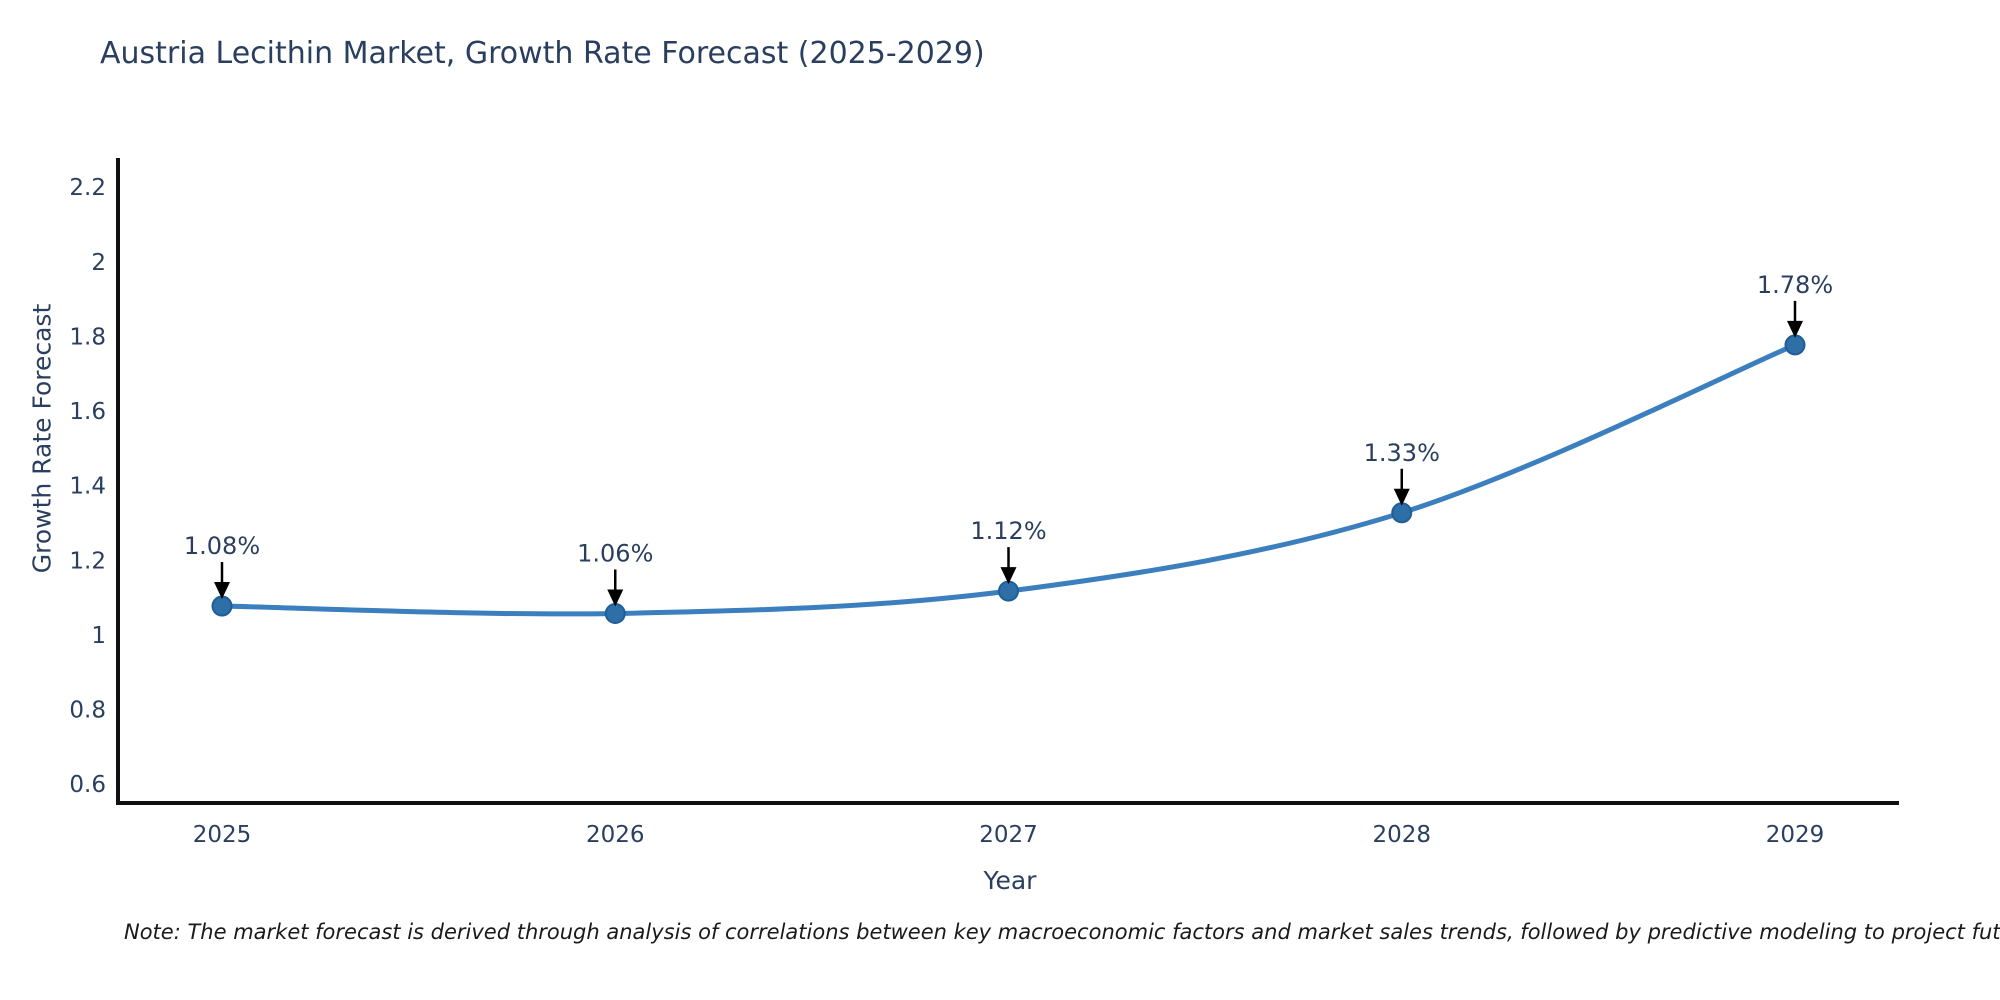 The height and width of the screenshot is (1000, 2000). I want to click on x-axis-title: Year, so click(1010, 880).